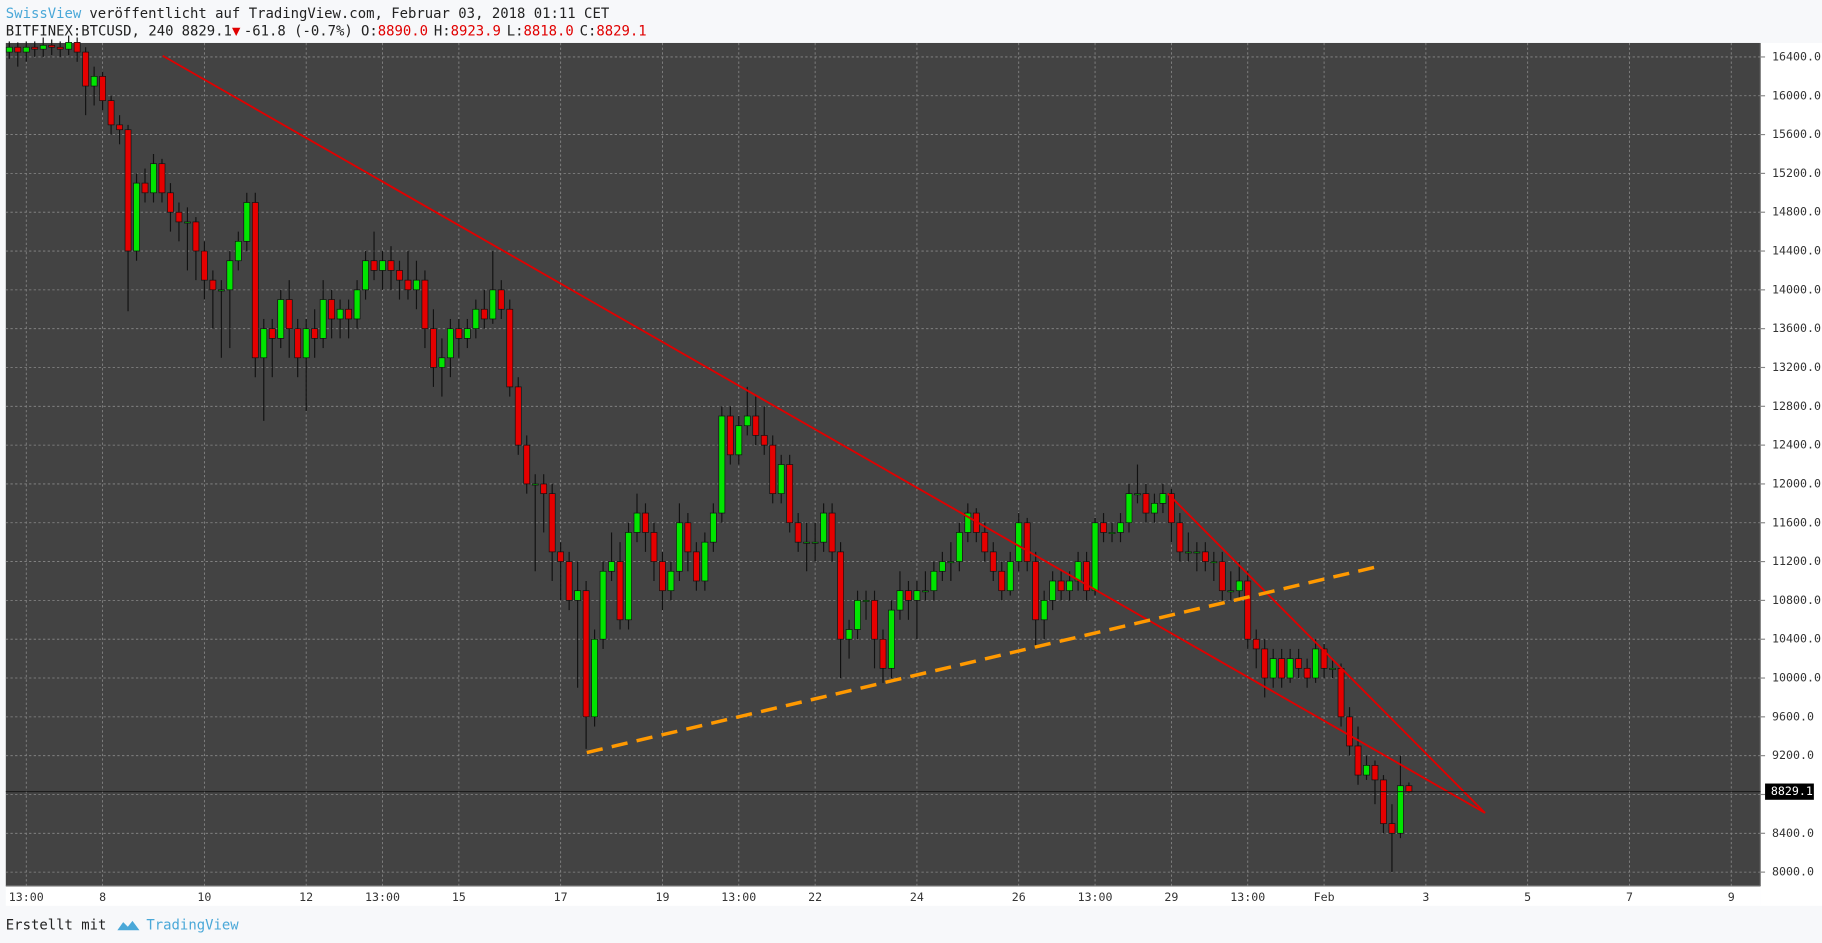  I want to click on high: 8923.9, so click(476, 31).